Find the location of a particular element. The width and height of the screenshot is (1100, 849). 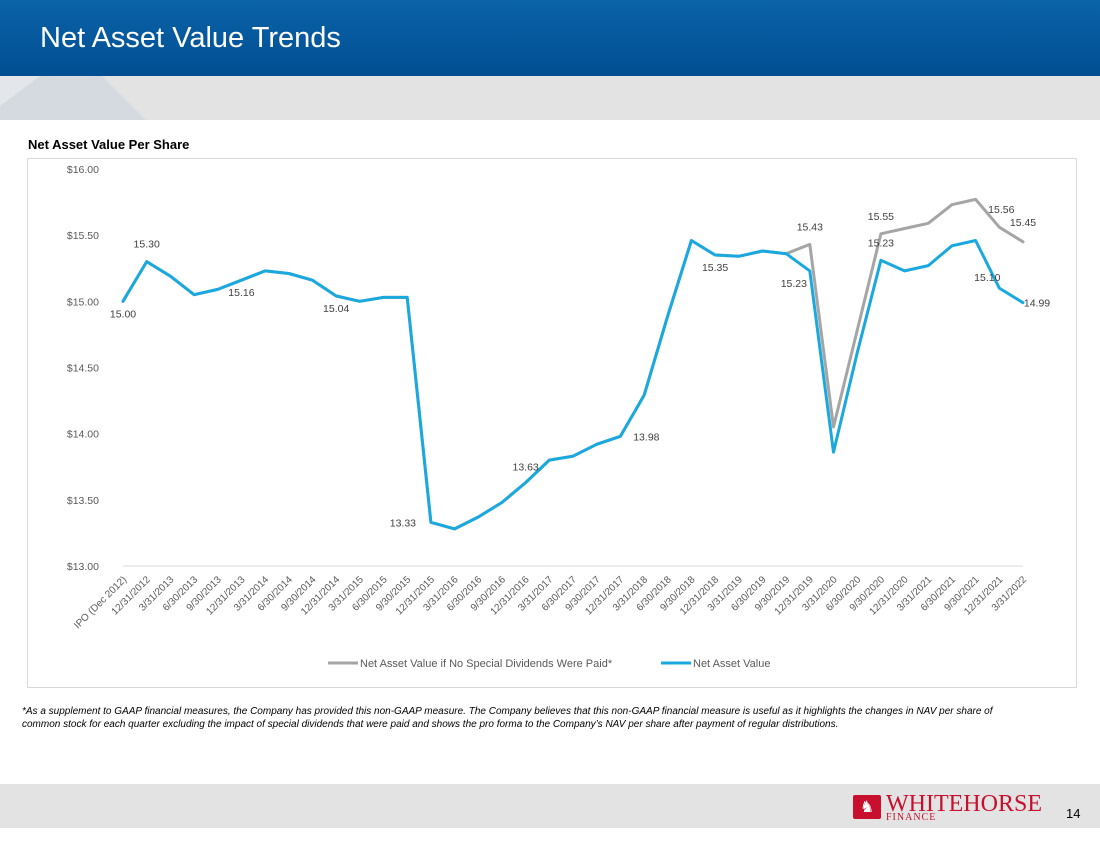

y-tick-label: $15.00 is located at coordinates (83, 302).